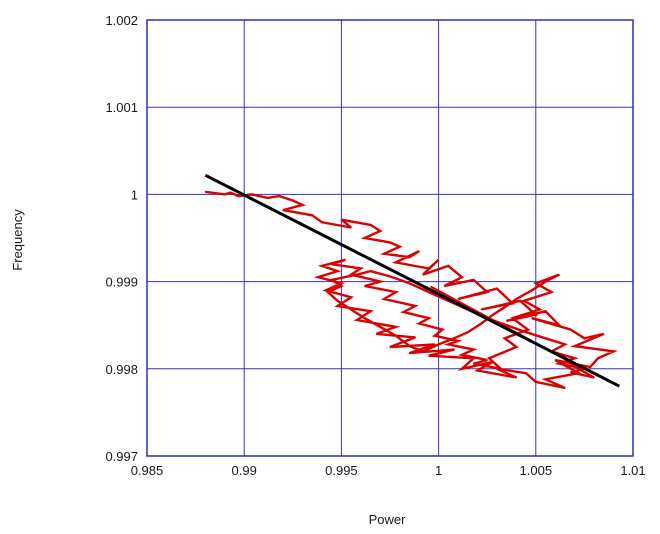 The image size is (660, 534). Describe the element at coordinates (121, 238) in the screenshot. I see `y-axis-ticks: 0.997 0.998 0.999 1 1.001 1.002` at that location.